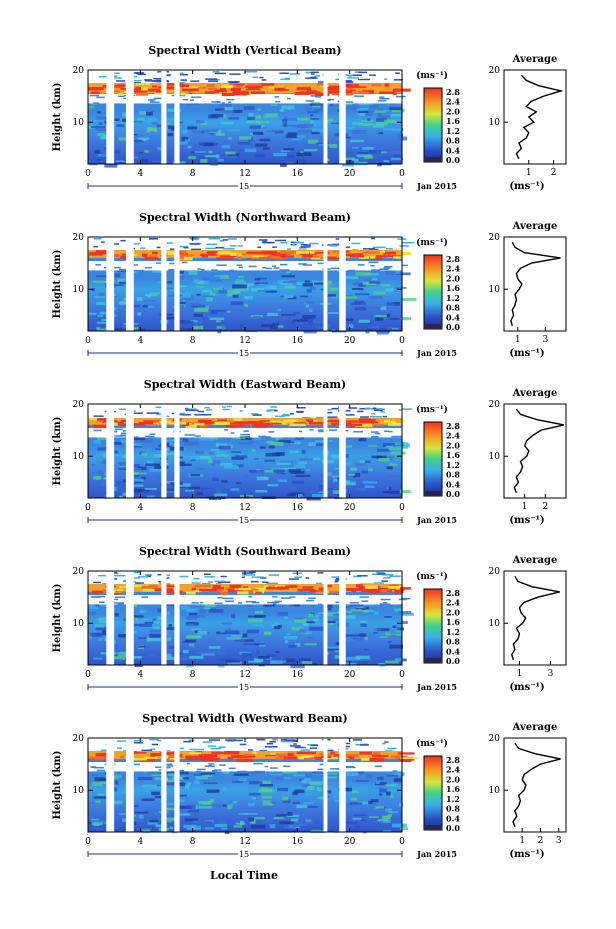  I want to click on average-title: Average, so click(535, 727).